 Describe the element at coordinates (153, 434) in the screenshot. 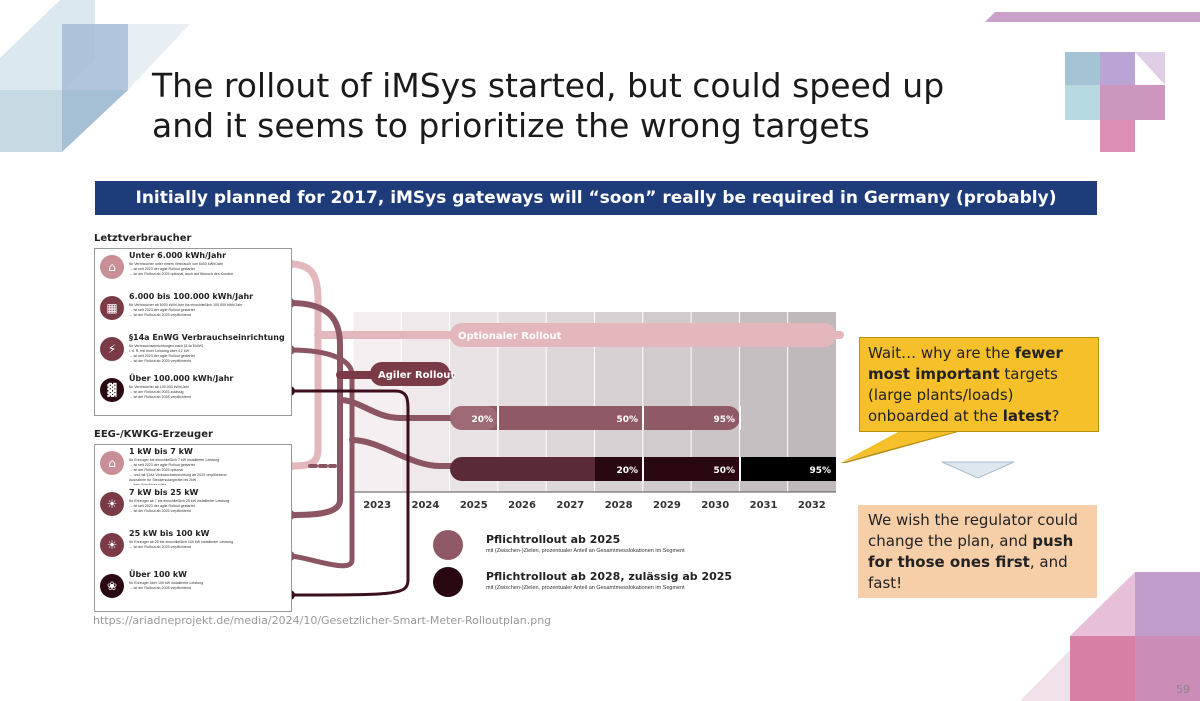

I see `group-label-generators: EEG-/KWKG-Erzeuger` at that location.